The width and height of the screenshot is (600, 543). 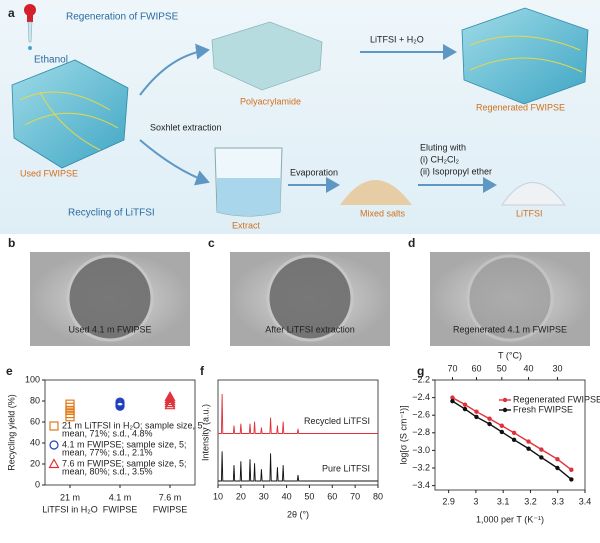 I want to click on x-tick-label: 7.6 m, so click(x=170, y=497).